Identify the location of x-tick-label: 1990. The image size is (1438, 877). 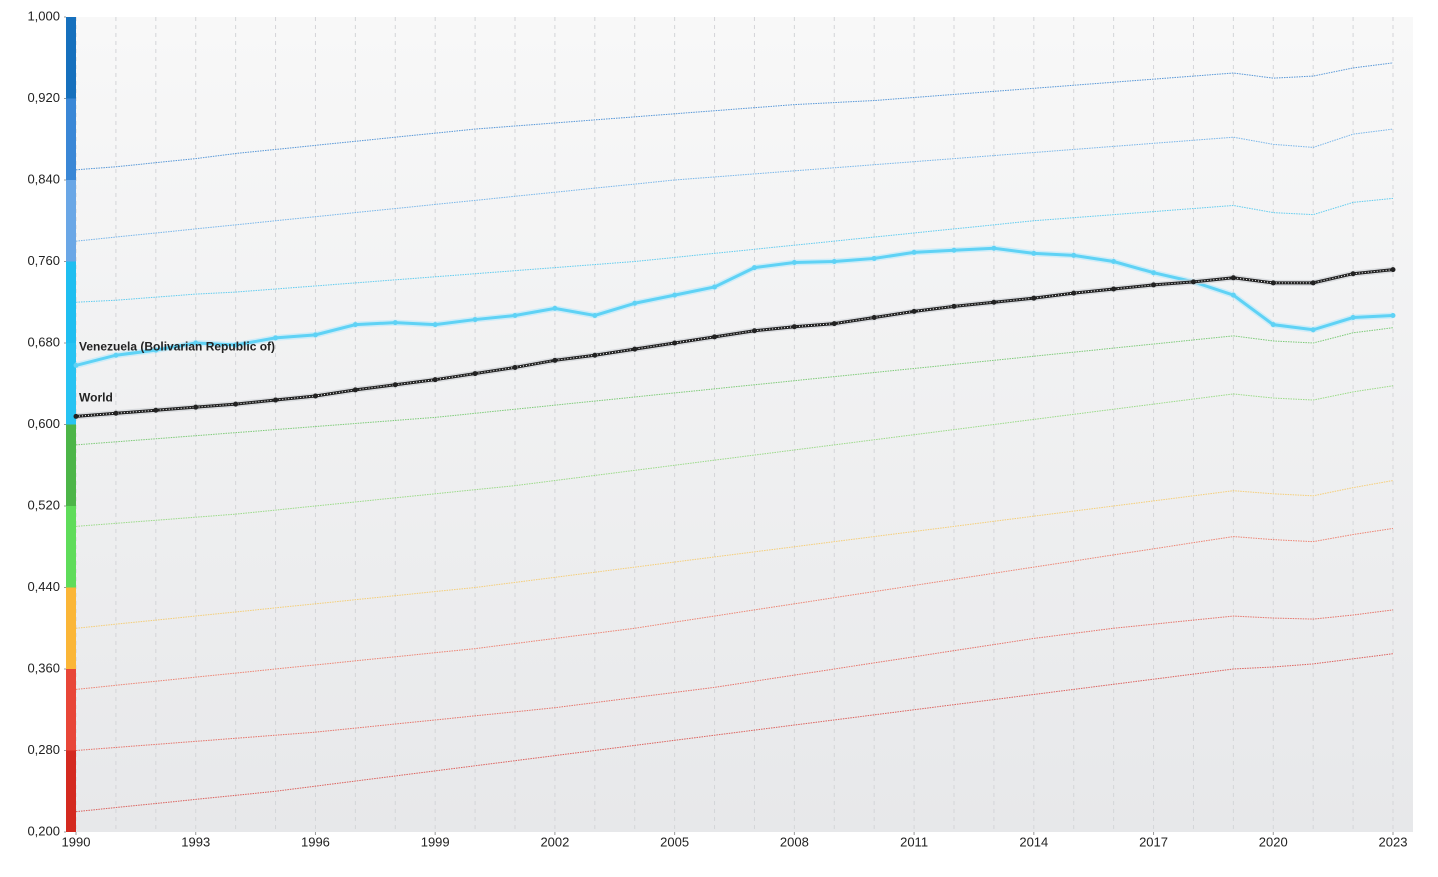
(76, 841).